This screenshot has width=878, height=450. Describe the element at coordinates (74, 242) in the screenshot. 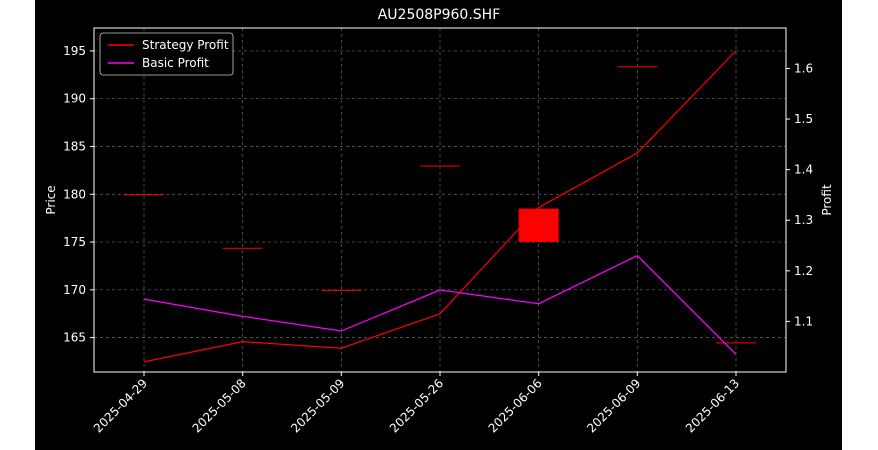

I see `y-tick-label: 175` at that location.